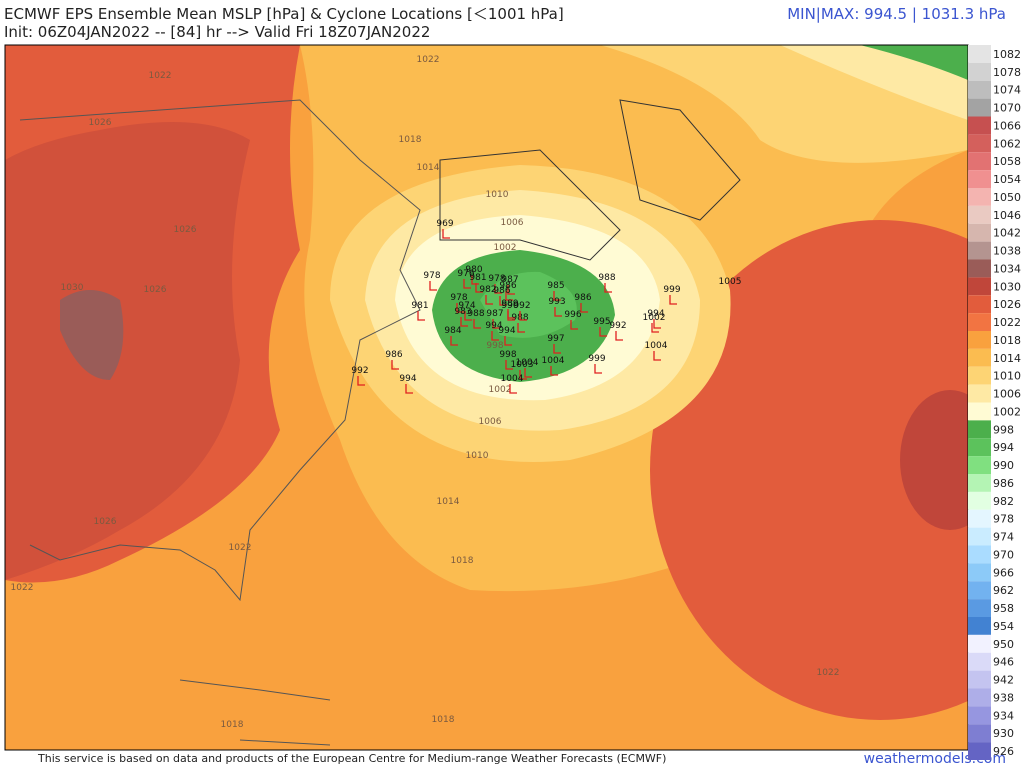 The width and height of the screenshot is (1024, 768). What do you see at coordinates (462, 312) in the screenshot?
I see `cyclone-label: 983` at bounding box center [462, 312].